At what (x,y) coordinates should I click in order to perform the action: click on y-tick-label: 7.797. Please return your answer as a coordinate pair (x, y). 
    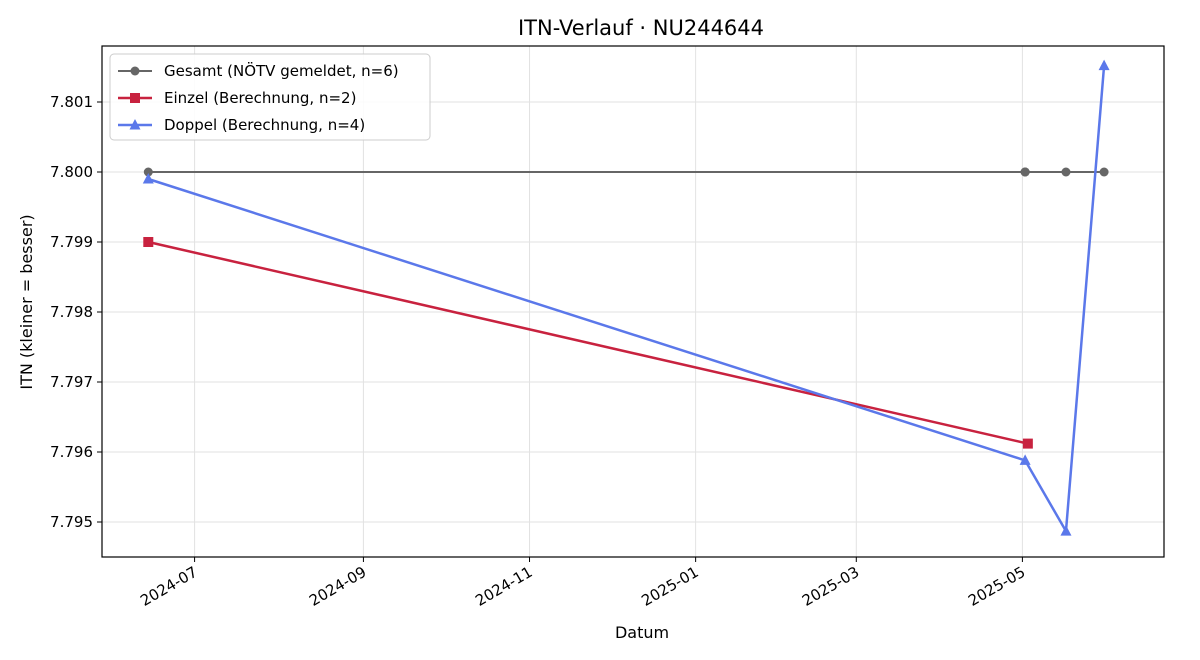
    Looking at the image, I should click on (71, 382).